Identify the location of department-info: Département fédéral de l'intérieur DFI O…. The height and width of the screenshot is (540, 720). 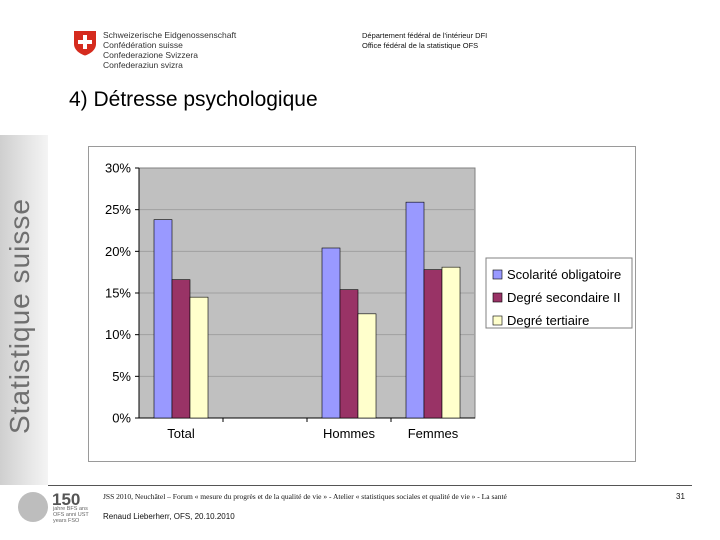
(424, 41).